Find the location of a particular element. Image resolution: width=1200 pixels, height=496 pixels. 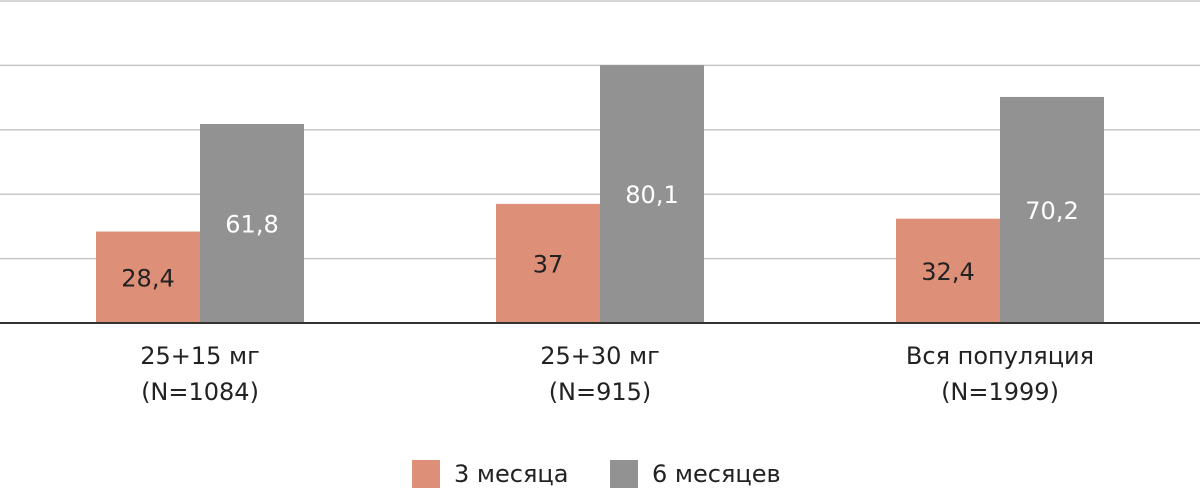

value-label: 80,1 is located at coordinates (651, 195).